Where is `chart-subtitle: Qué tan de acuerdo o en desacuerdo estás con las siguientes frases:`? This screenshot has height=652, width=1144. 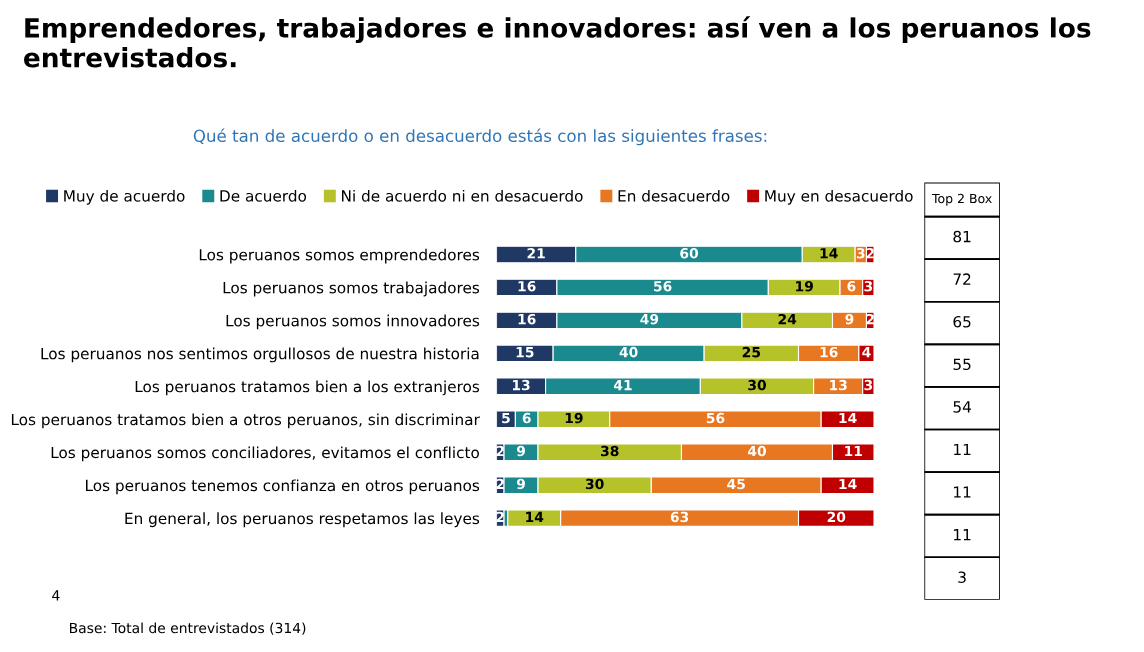 chart-subtitle: Qué tan de acuerdo o en desacuerdo estás con las siguientes frases: is located at coordinates (480, 137).